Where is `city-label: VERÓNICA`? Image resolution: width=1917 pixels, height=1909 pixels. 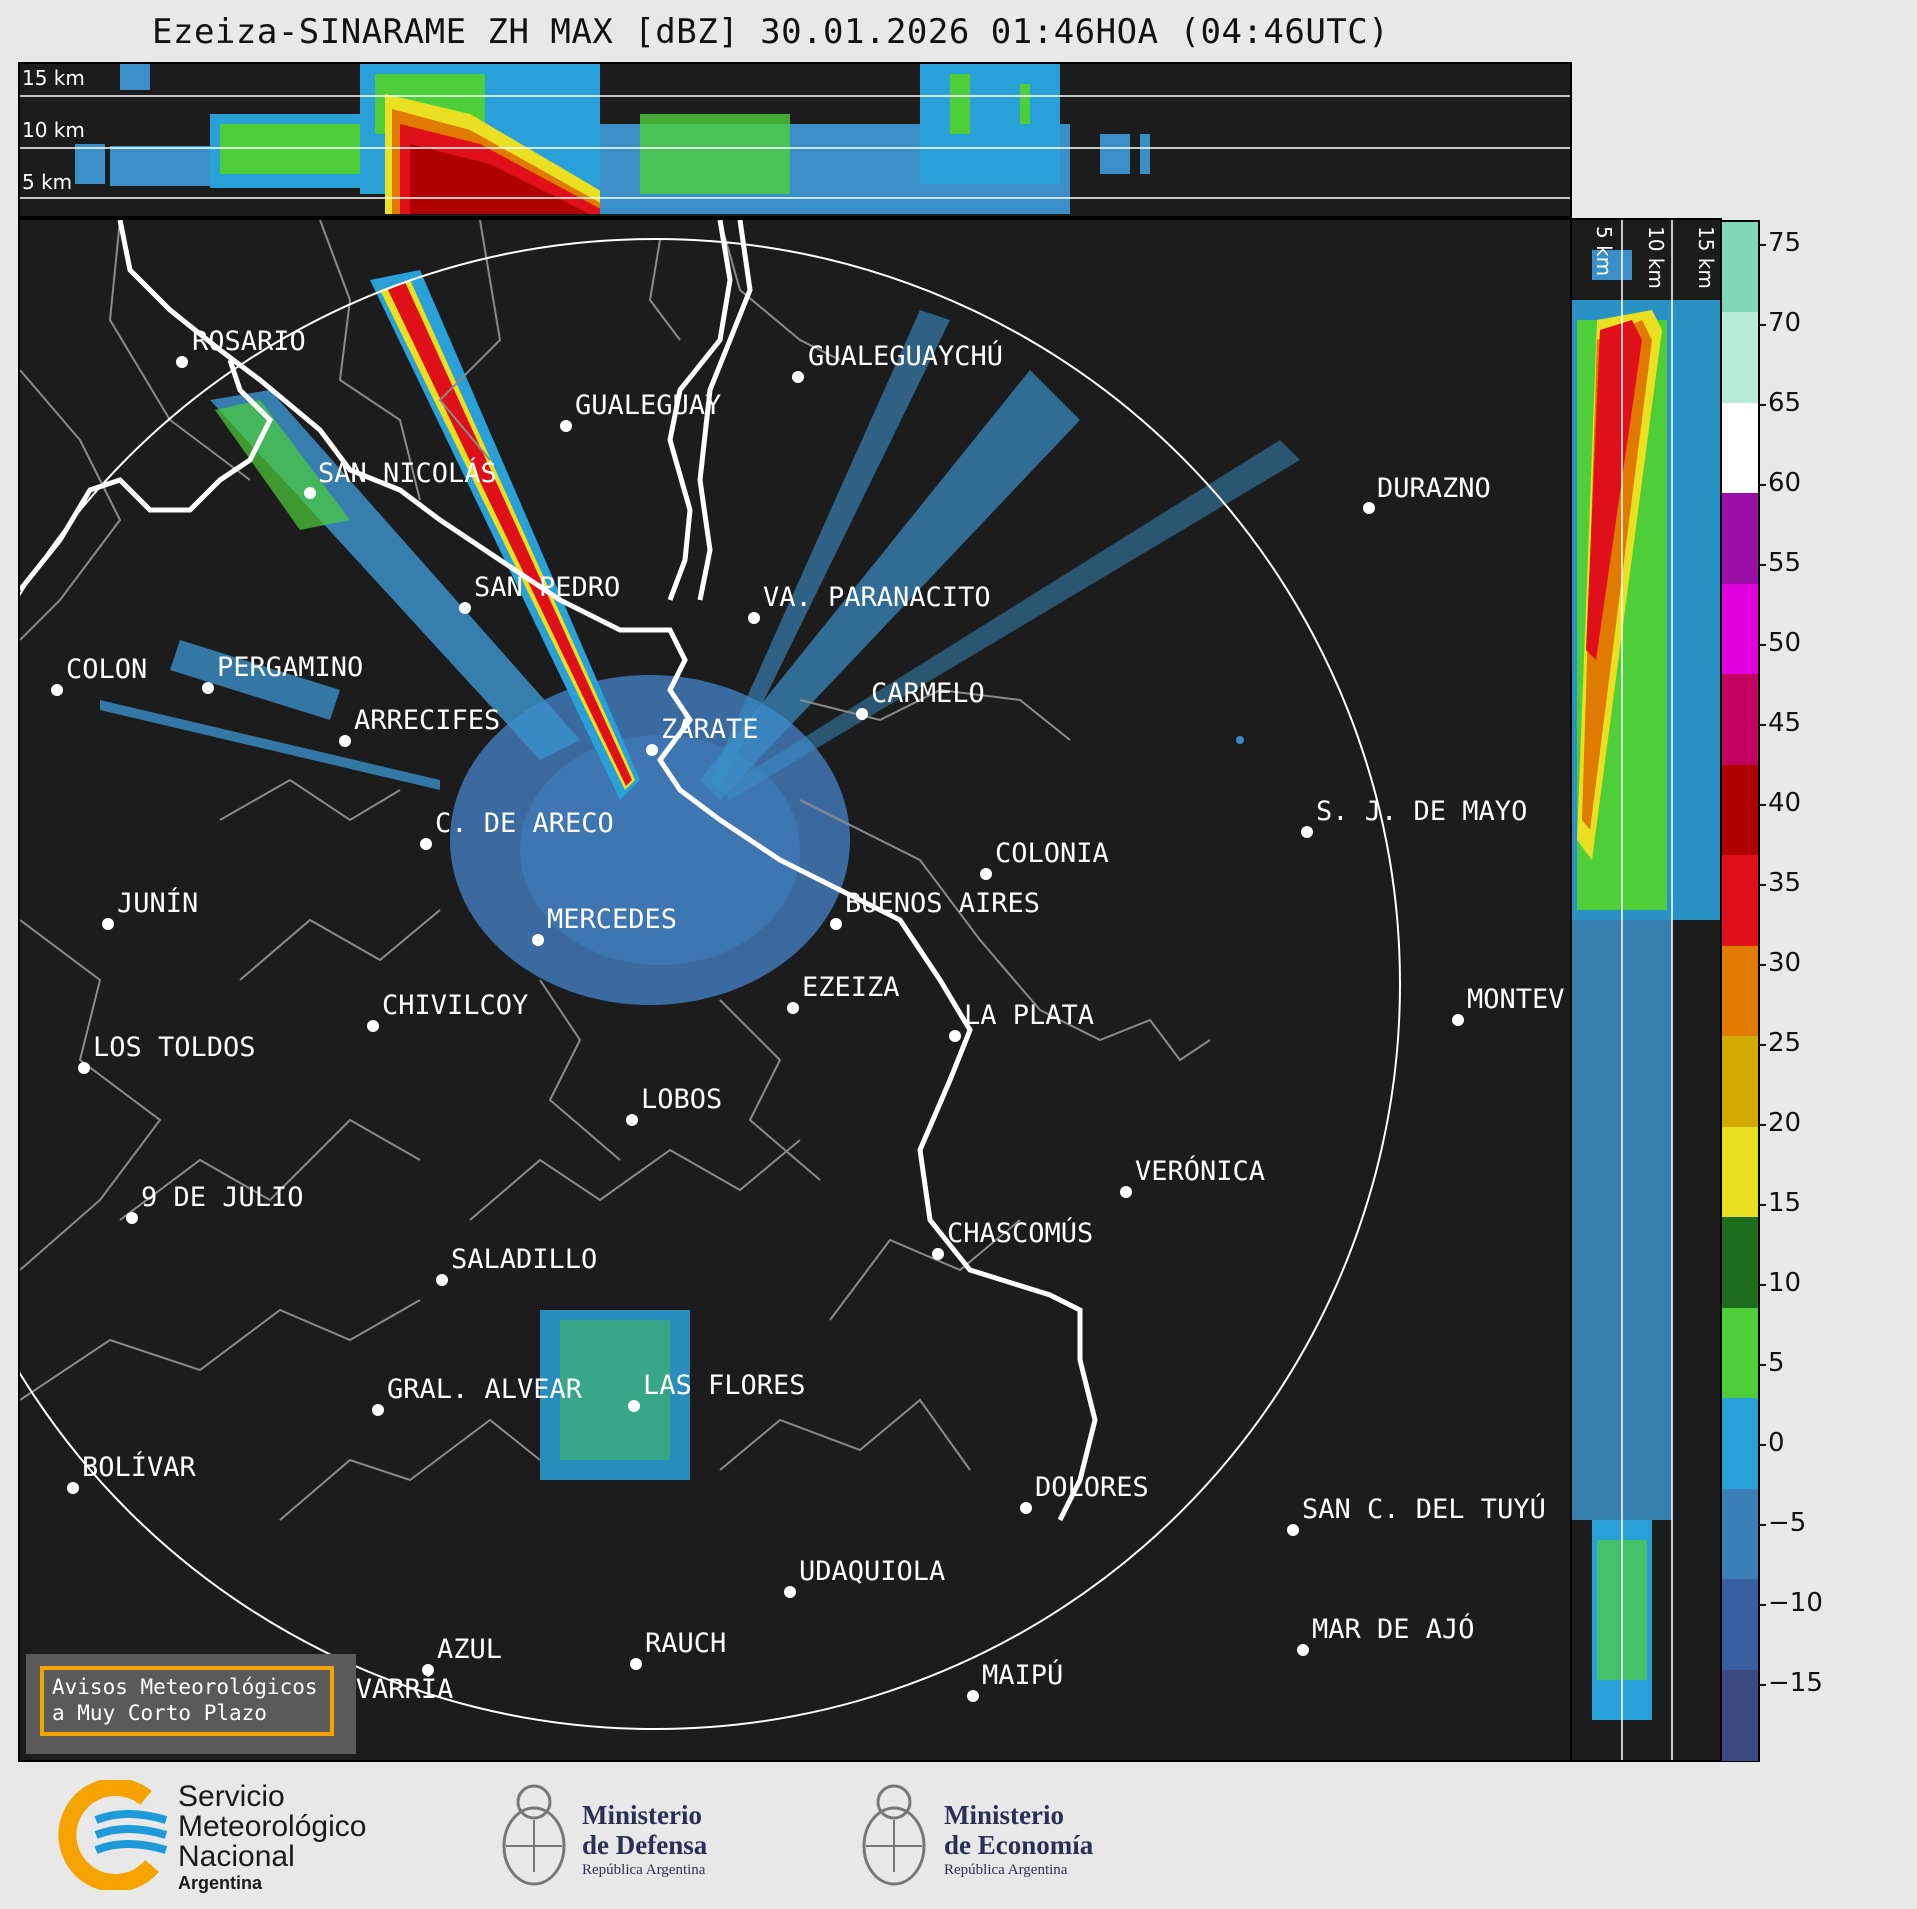 city-label: VERÓNICA is located at coordinates (1200, 1171).